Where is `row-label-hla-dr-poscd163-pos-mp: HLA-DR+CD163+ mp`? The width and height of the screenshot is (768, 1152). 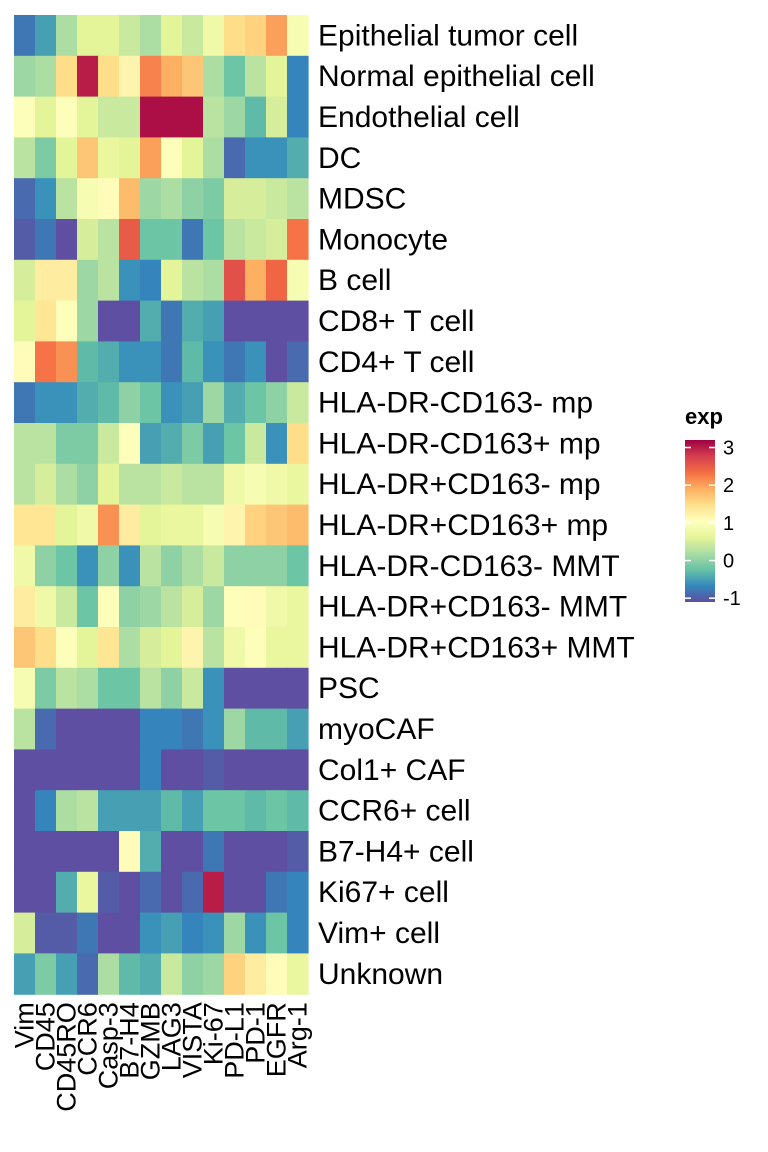
row-label-hla-dr-poscd163-pos-mp: HLA-DR+CD163+ mp is located at coordinates (463, 525).